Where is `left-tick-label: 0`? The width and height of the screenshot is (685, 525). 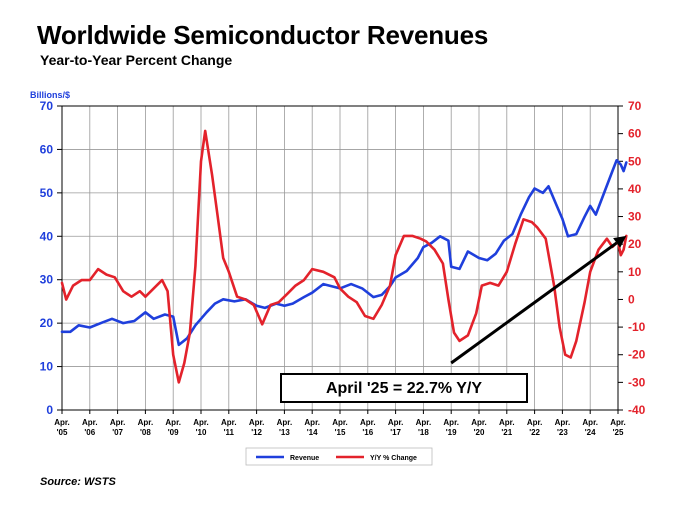
left-tick-label: 0 is located at coordinates (49, 410).